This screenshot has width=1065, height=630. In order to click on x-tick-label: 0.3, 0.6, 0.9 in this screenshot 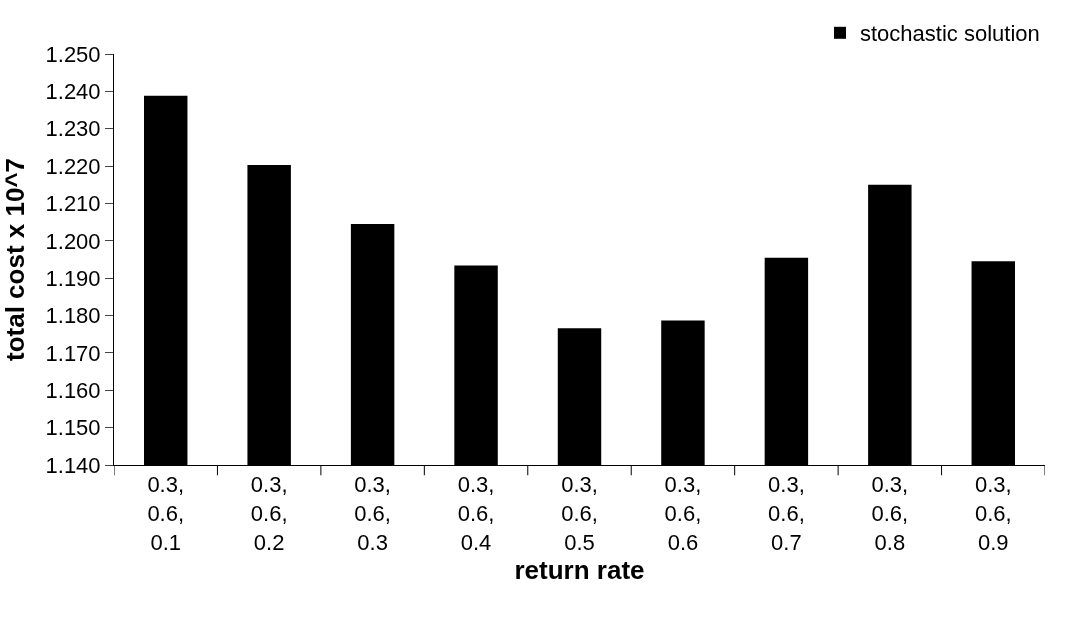, I will do `click(993, 513)`.